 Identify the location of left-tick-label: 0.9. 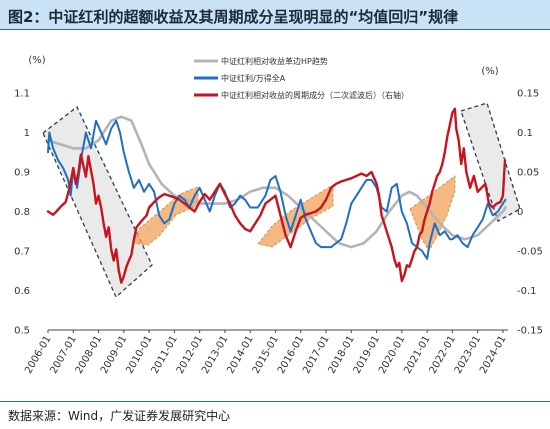
(22, 173).